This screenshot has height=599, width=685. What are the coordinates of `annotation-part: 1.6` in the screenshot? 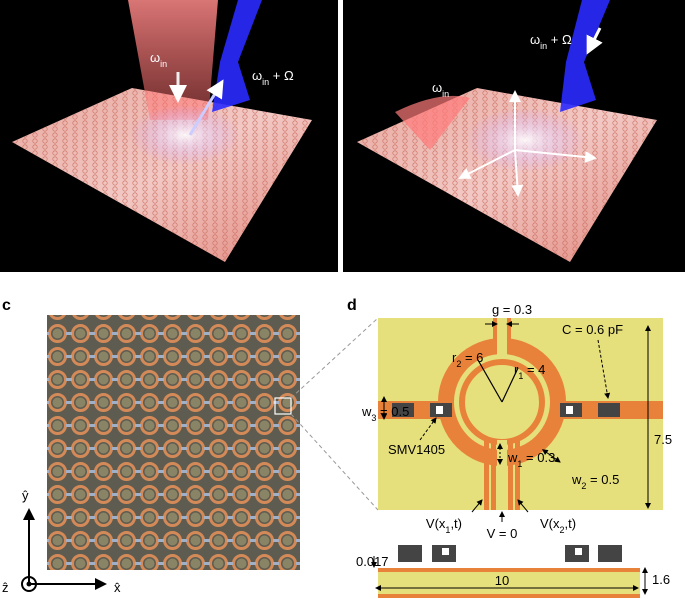 It's located at (661, 579).